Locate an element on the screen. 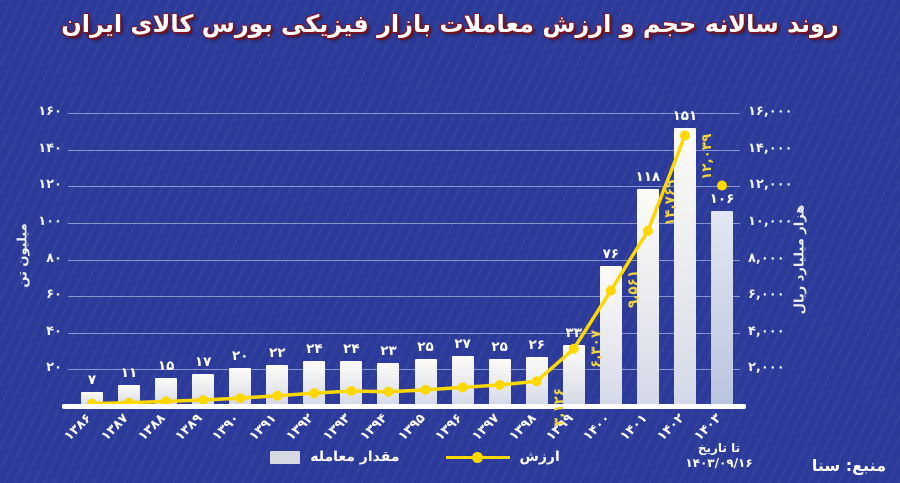 The image size is (900, 483). y-axis-tick-left: ۴۰ is located at coordinates (54, 331).